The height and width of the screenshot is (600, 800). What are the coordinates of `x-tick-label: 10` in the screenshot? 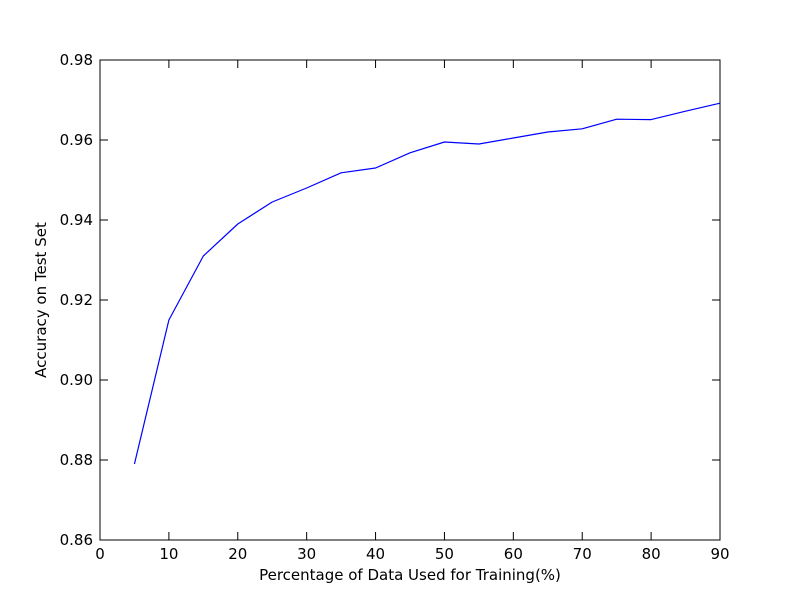 It's located at (168, 554).